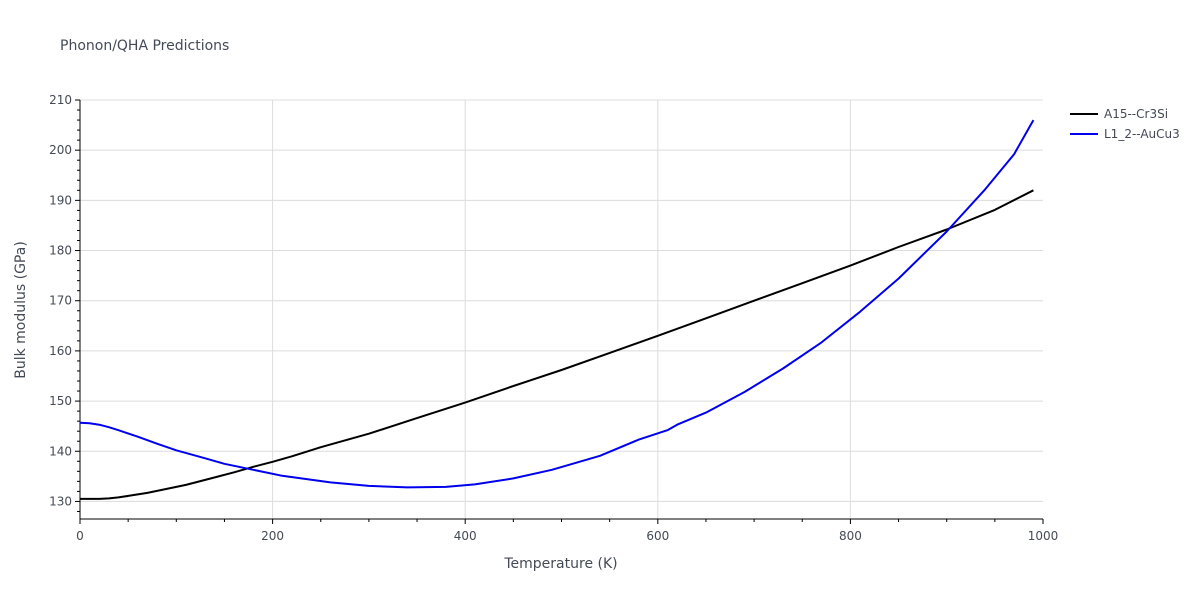 The image size is (1200, 600). I want to click on y-tick-label: 170, so click(60, 301).